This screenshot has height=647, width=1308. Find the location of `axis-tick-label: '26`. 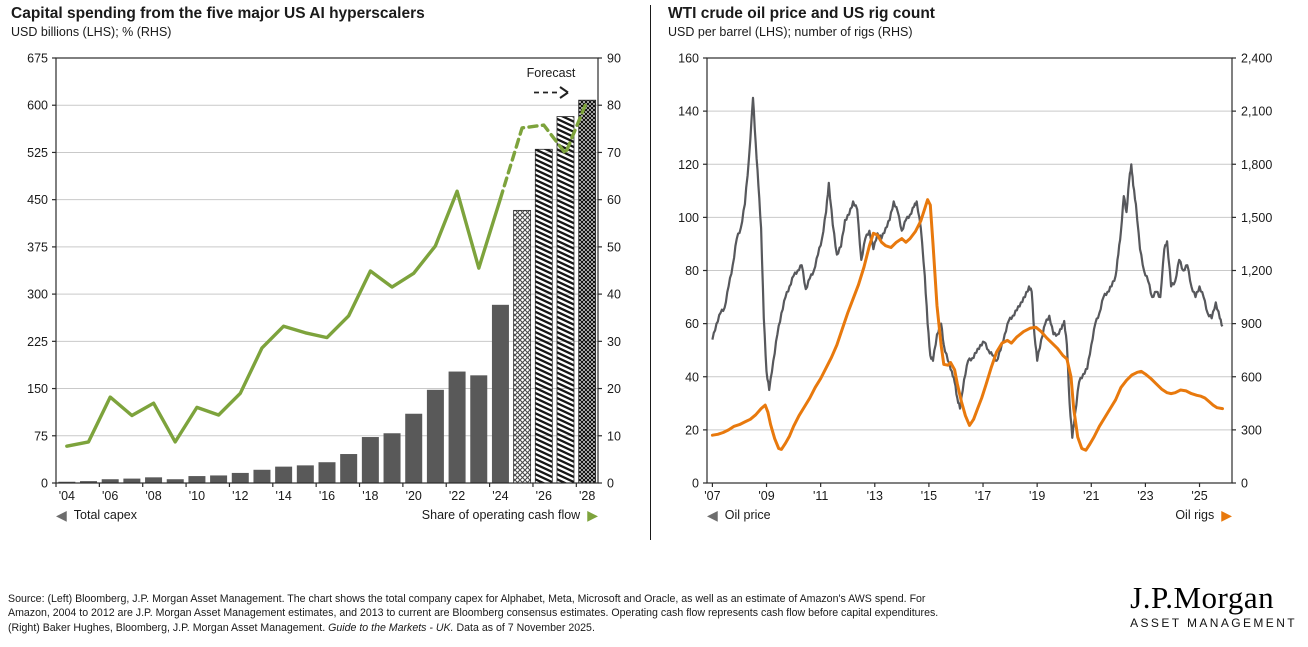

axis-tick-label: '26 is located at coordinates (544, 496).